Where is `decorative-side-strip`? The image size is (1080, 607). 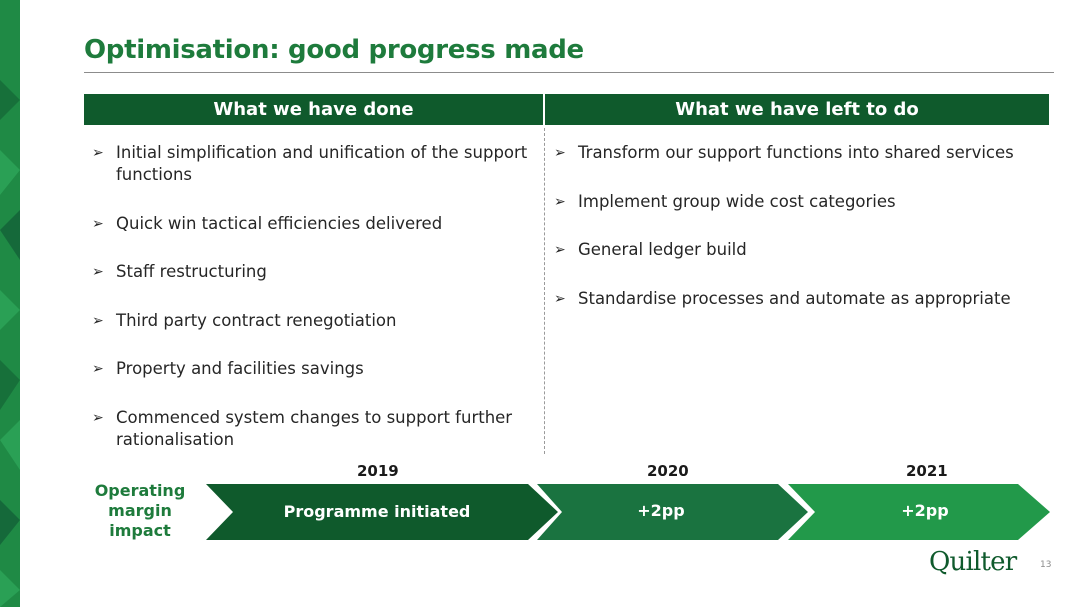
decorative-side-strip is located at coordinates (10, 303).